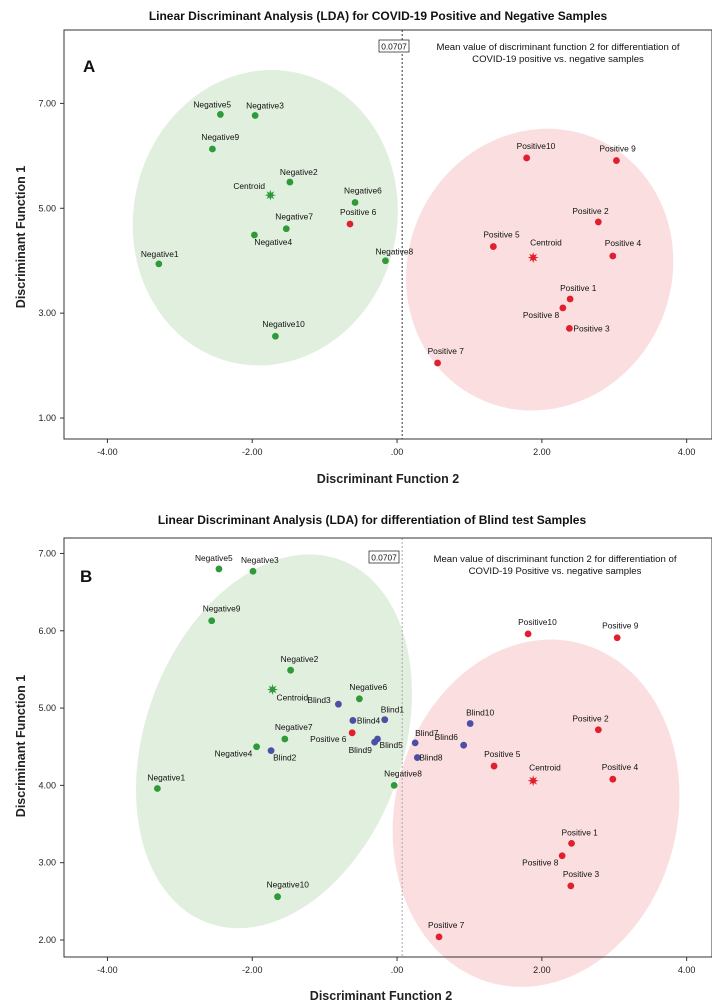 Image resolution: width=712 pixels, height=1005 pixels. What do you see at coordinates (47, 208) in the screenshot?
I see `panel-a-y-tick-label: 5.00` at bounding box center [47, 208].